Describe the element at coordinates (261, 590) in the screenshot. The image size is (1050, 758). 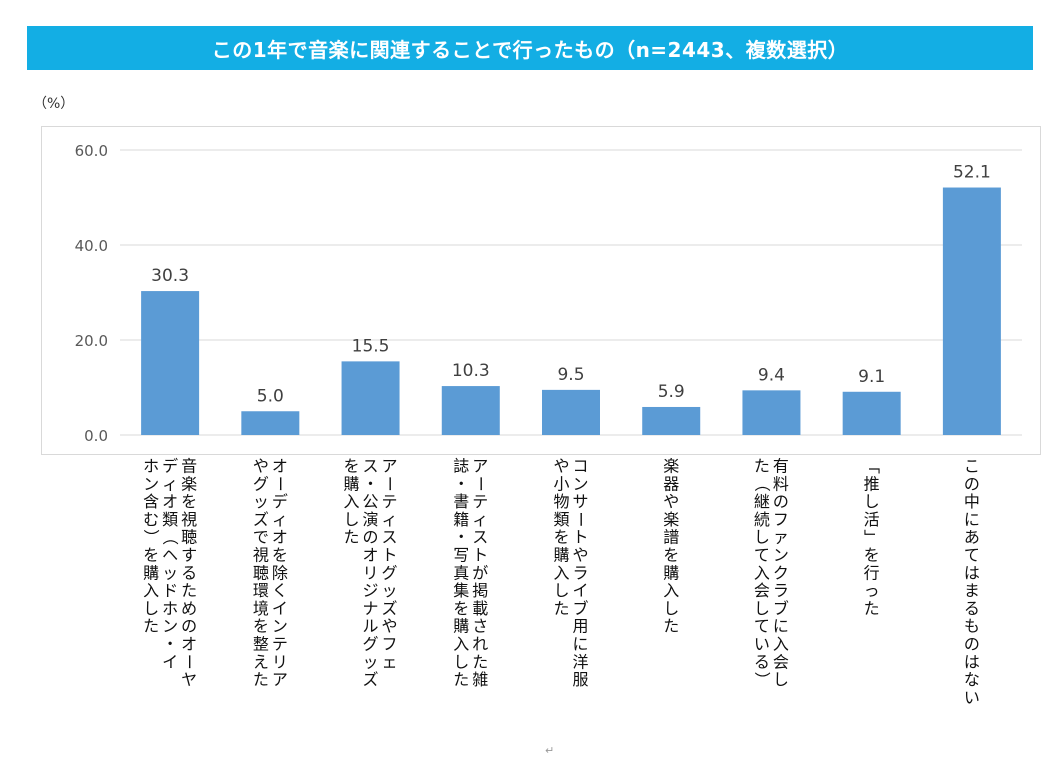
I see `category-char: 環` at that location.